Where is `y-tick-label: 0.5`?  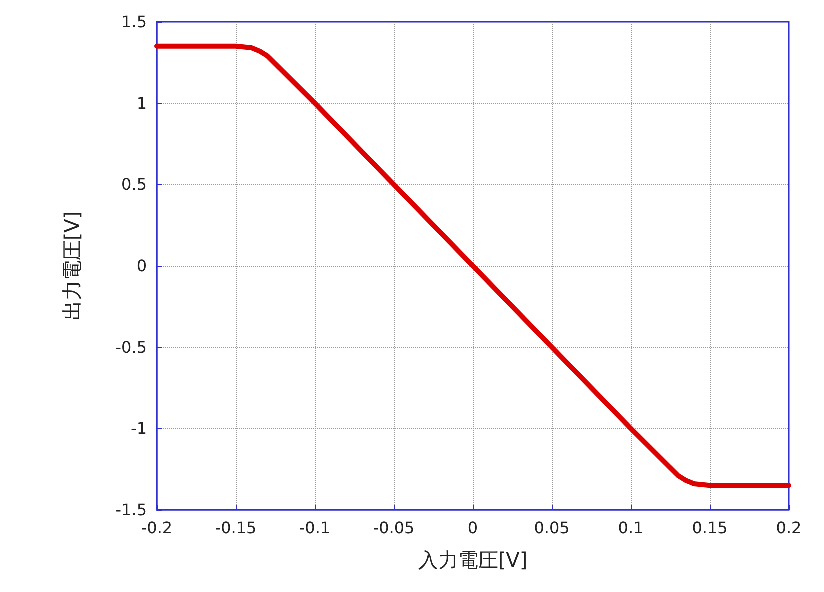 y-tick-label: 0.5 is located at coordinates (134, 184).